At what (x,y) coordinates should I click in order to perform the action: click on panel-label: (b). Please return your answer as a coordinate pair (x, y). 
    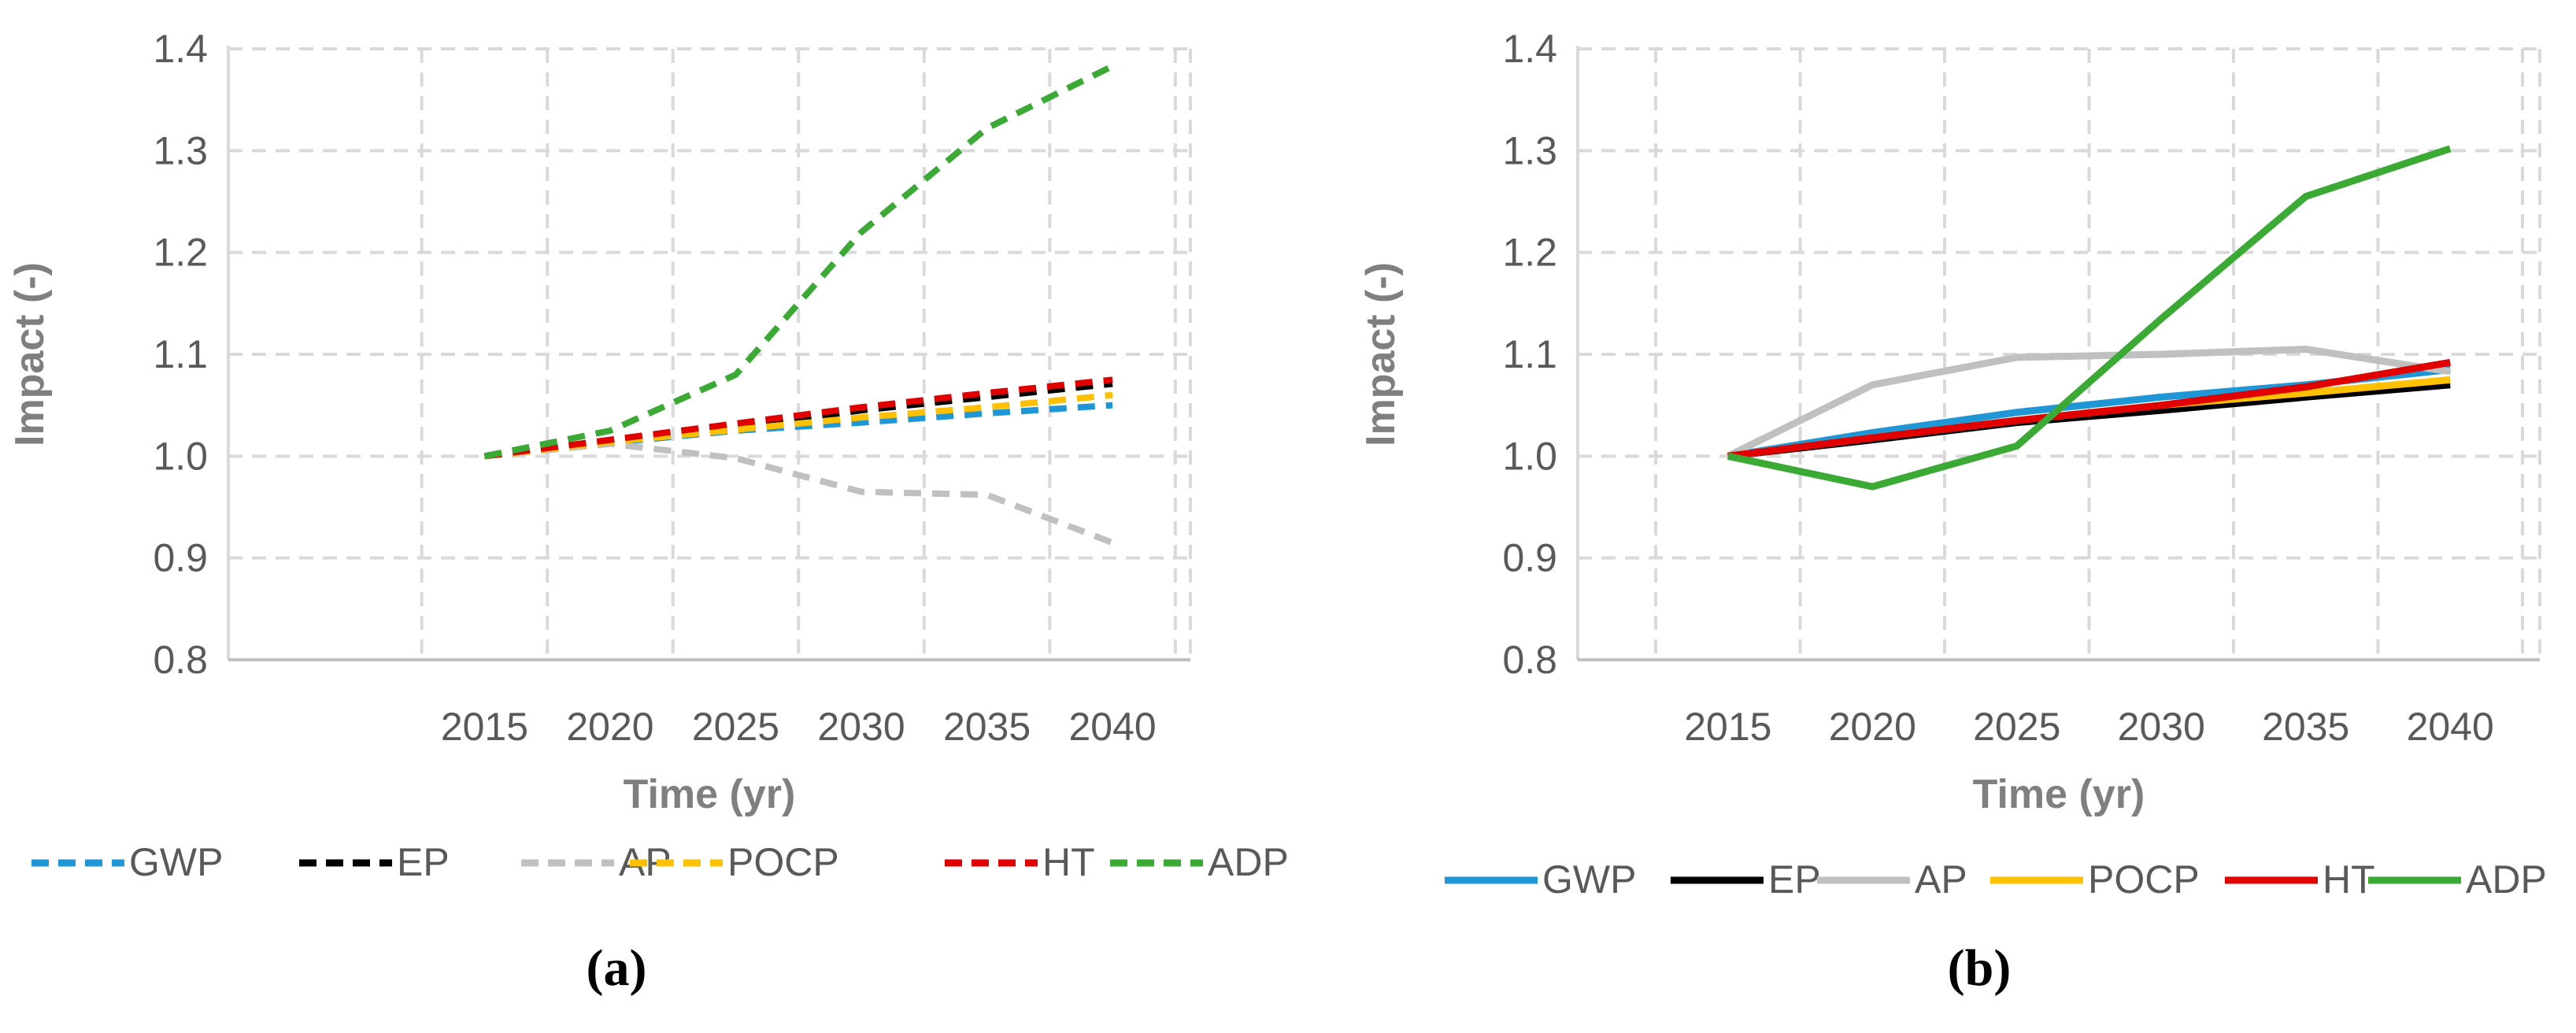
    Looking at the image, I should click on (1980, 968).